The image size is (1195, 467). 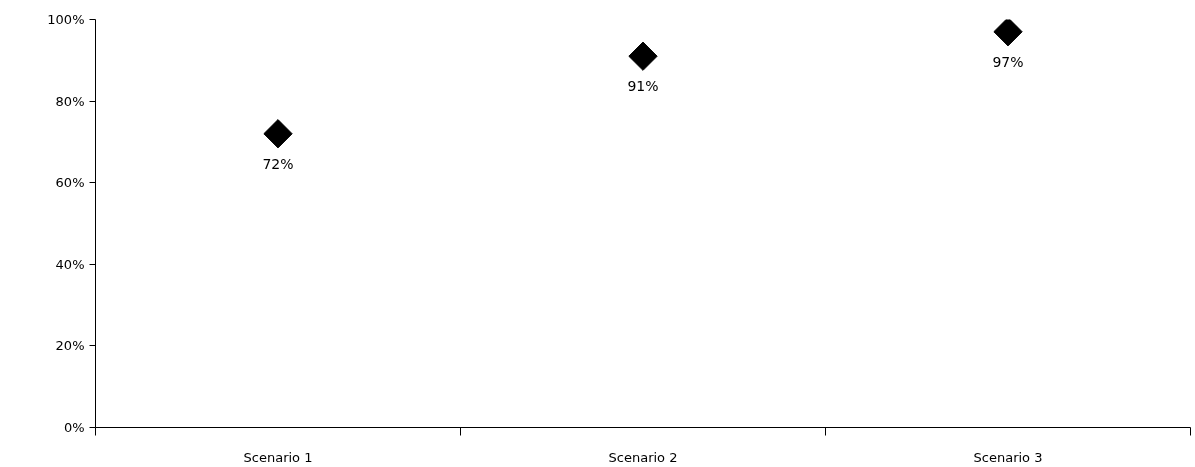 What do you see at coordinates (70, 101) in the screenshot?
I see `y-tick-label: 80%` at bounding box center [70, 101].